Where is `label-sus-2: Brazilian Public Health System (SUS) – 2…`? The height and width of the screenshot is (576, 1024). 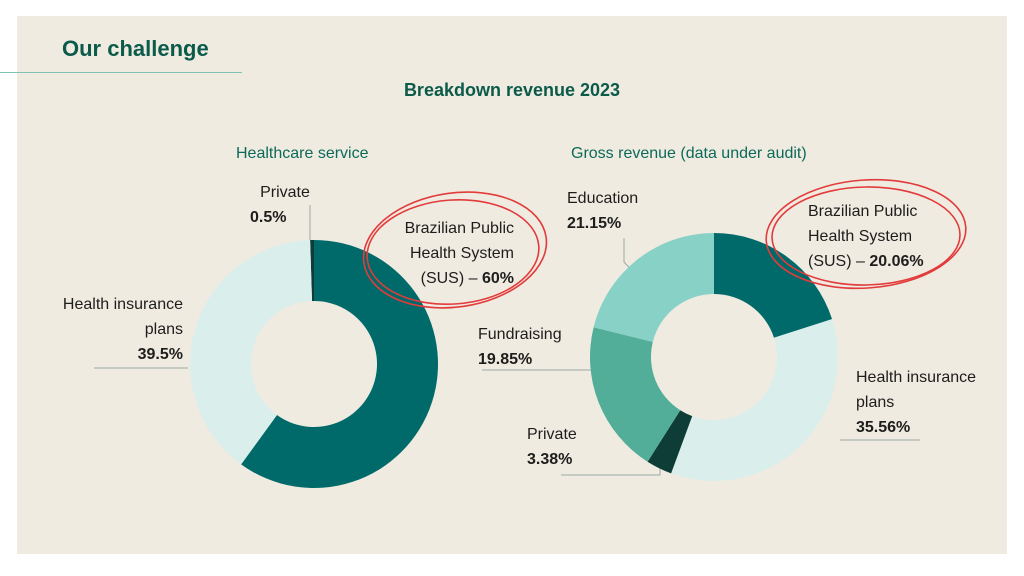
label-sus-2: Brazilian Public Health System (SUS) – 2… is located at coordinates (866, 236).